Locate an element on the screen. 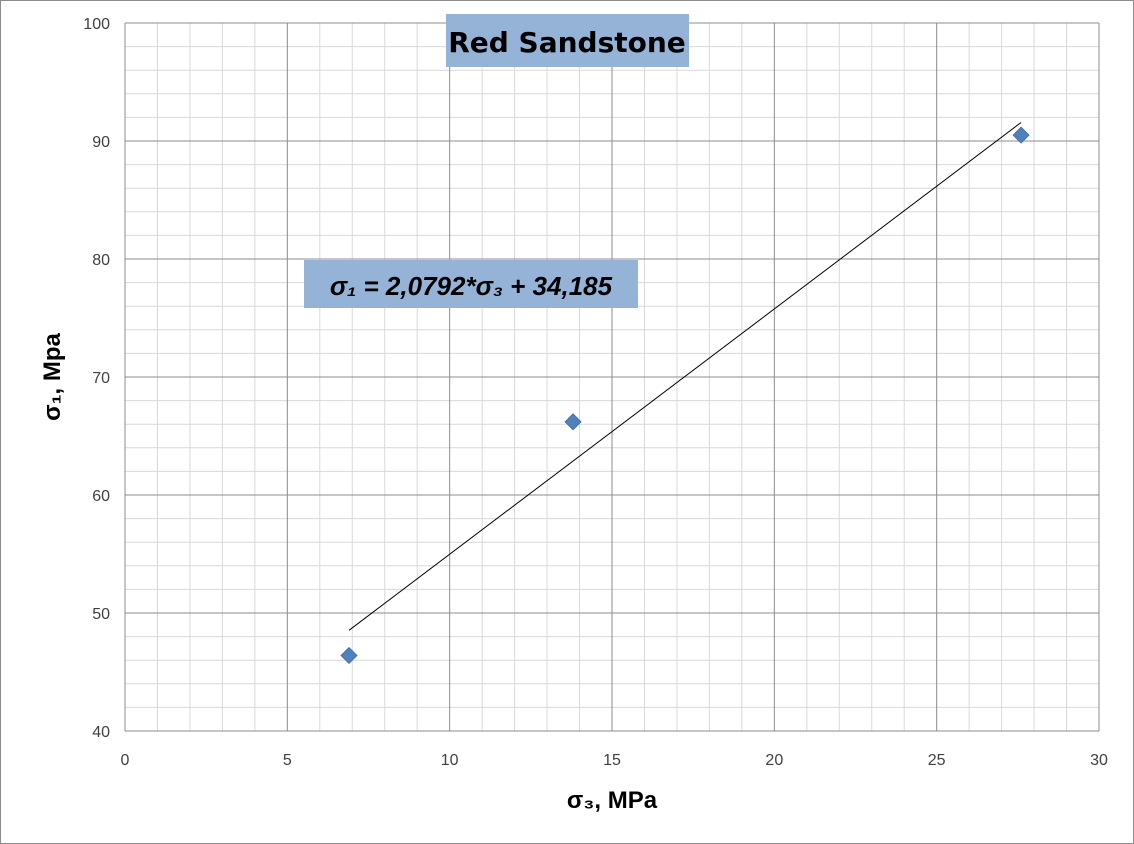  x-tick-labels: 0 5 10 15 20 25 30 is located at coordinates (614, 760).